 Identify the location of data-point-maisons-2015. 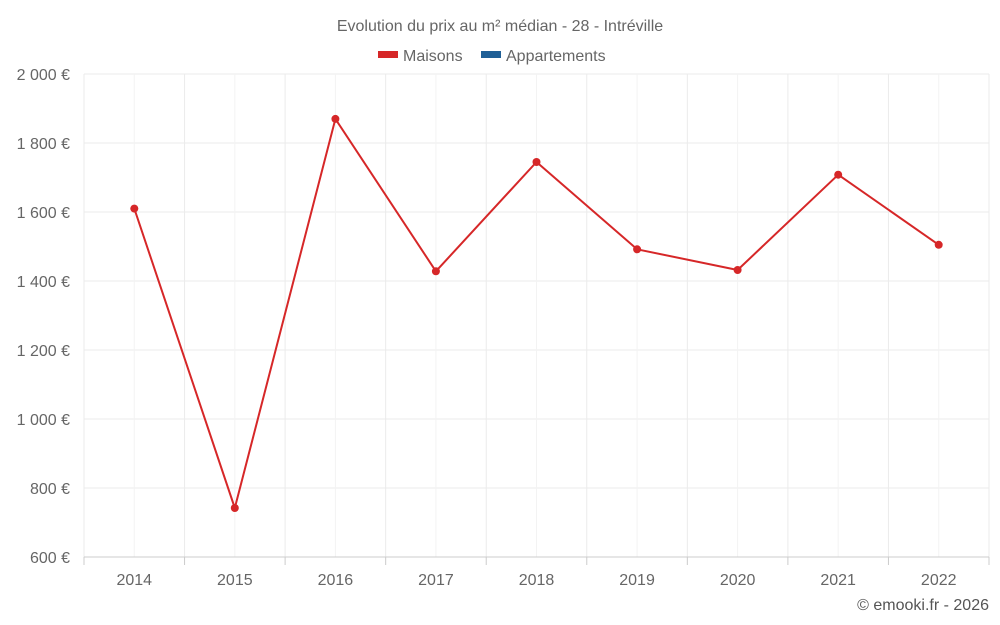
(234, 508).